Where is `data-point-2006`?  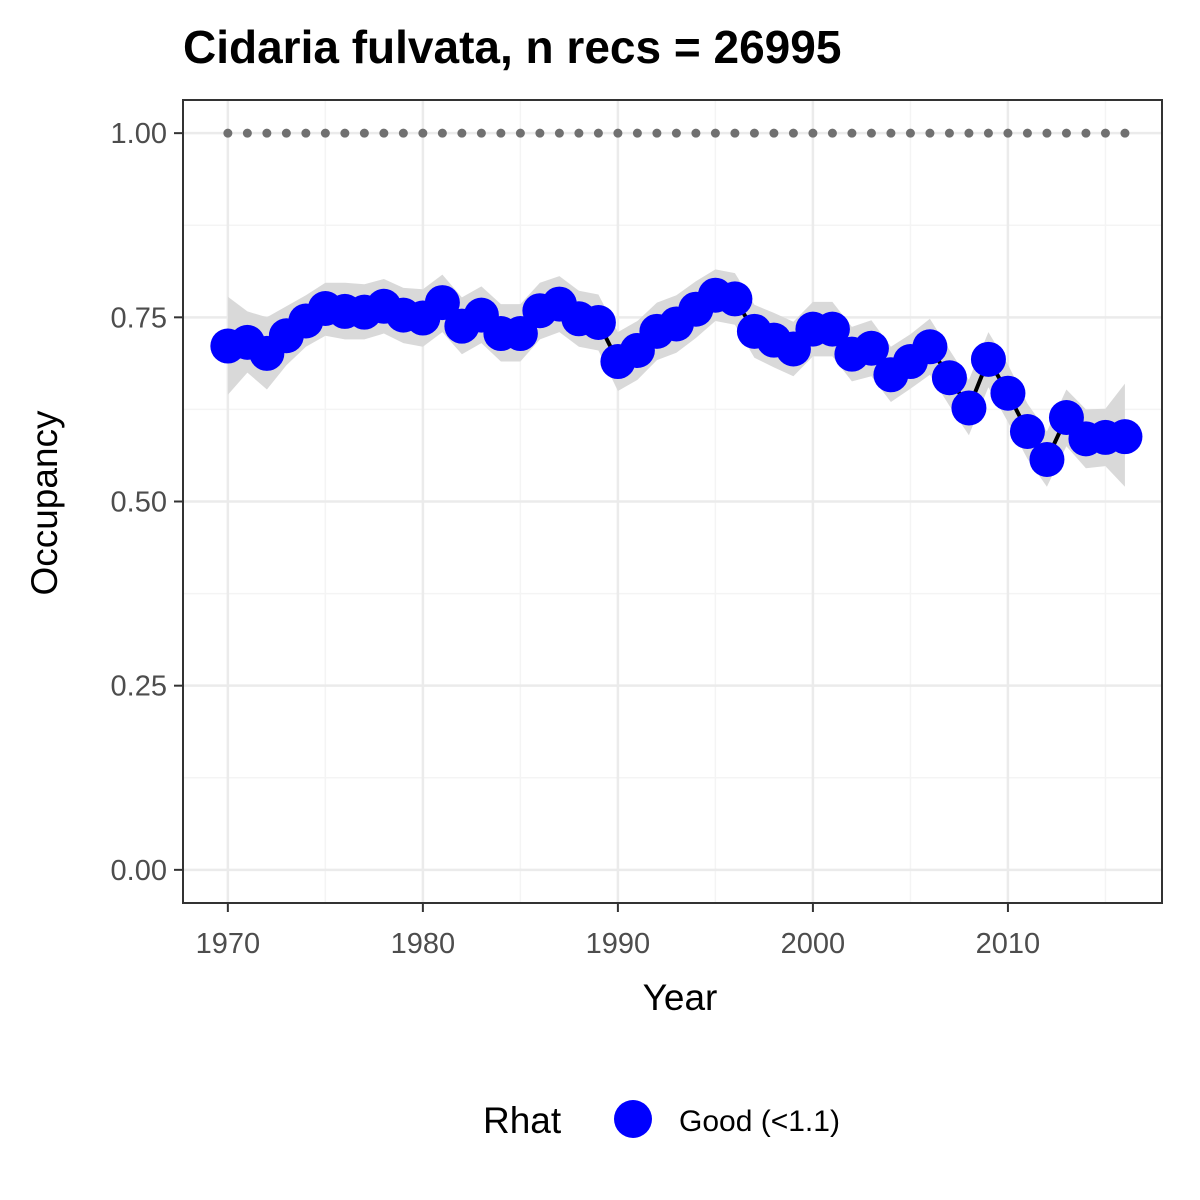 data-point-2006 is located at coordinates (930, 347).